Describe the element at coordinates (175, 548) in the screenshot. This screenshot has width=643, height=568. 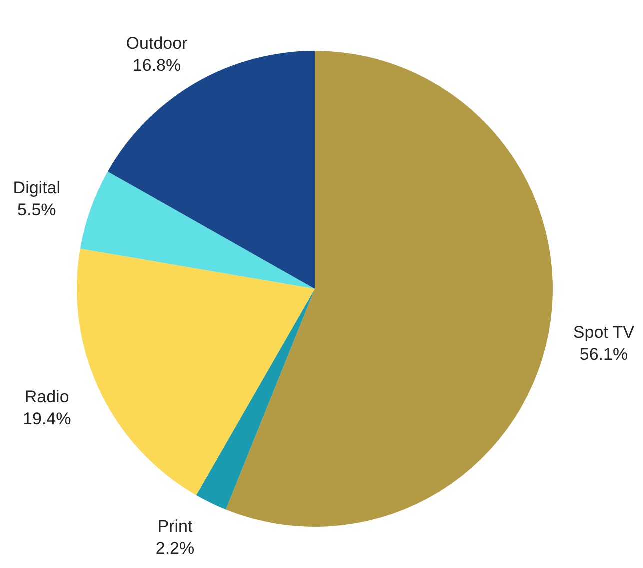
I see `data-label: 2.2%` at that location.